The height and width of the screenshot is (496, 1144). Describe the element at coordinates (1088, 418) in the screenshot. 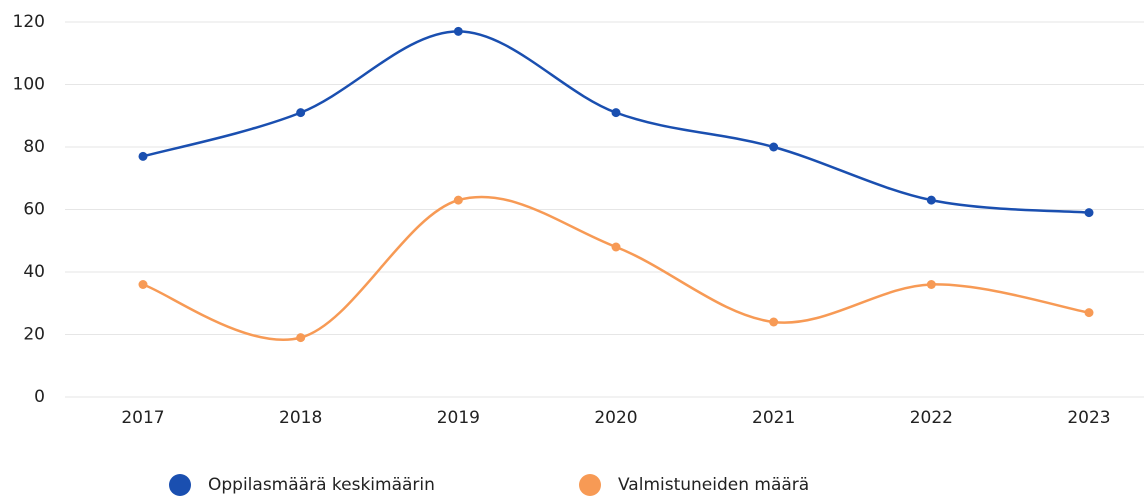

I see `x-tick-label: 2023` at that location.